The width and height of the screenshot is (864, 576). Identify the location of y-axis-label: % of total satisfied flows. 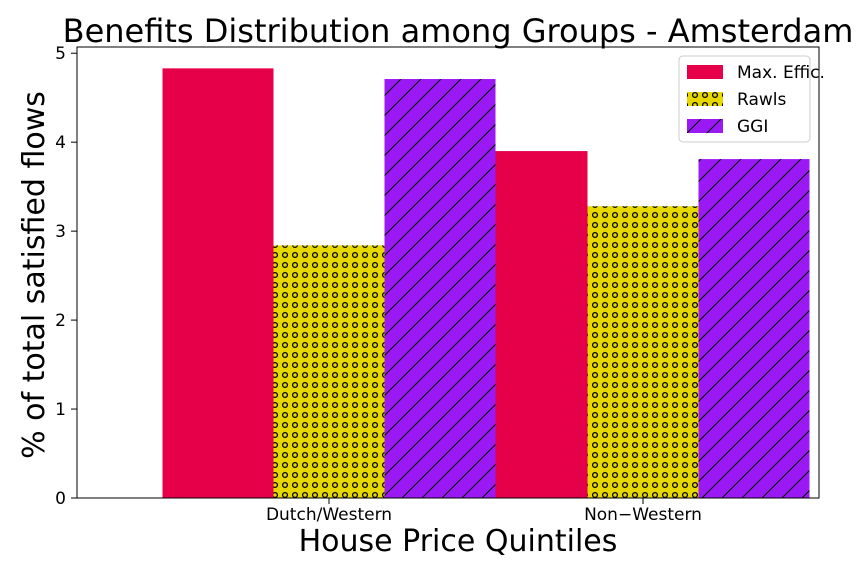
(34, 275).